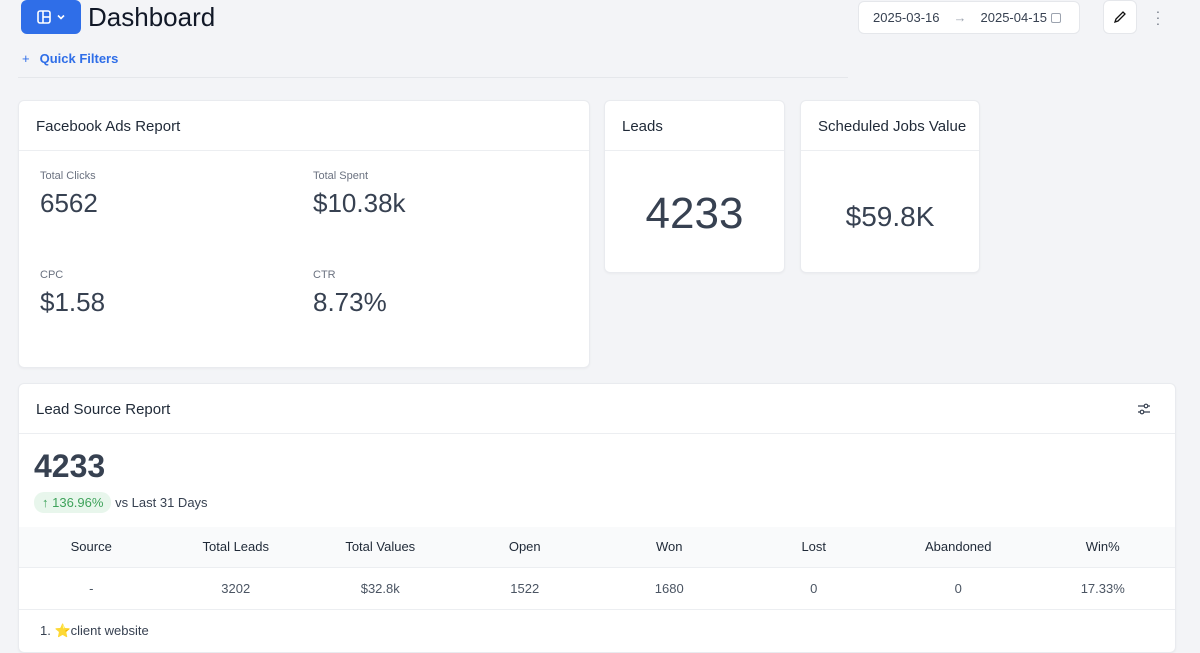 The image size is (1200, 653). I want to click on col-lost: Lost, so click(813, 547).